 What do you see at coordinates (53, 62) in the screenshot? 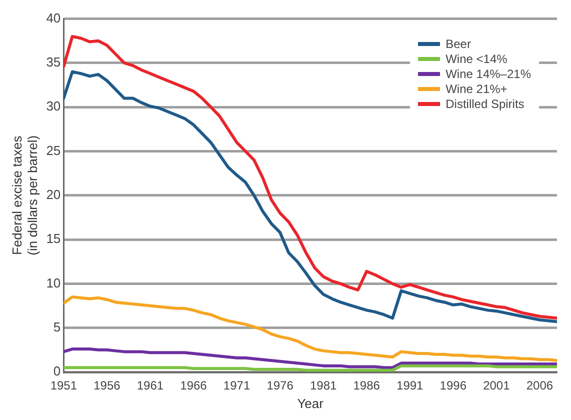
I see `y-tick-label: 35` at bounding box center [53, 62].